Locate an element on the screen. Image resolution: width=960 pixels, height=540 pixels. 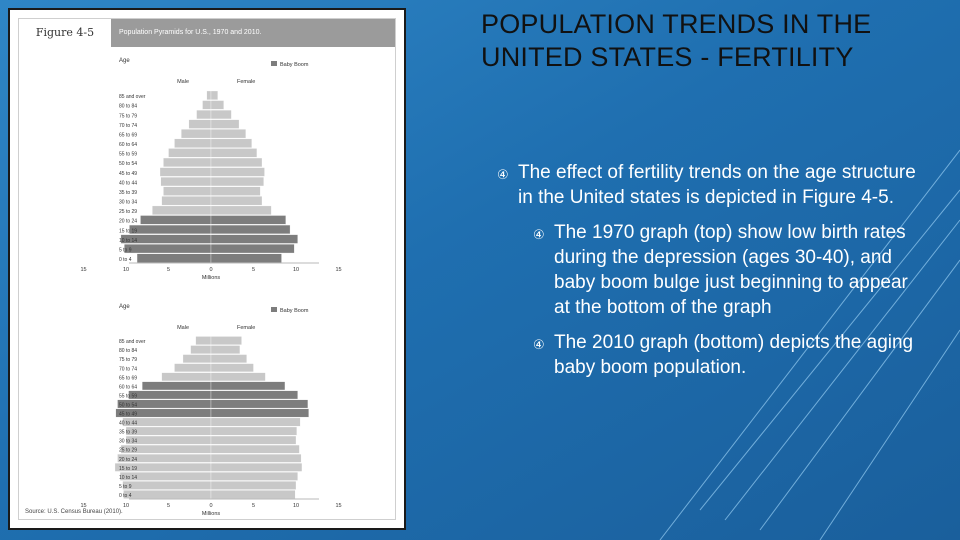
age-tick-label: 35 to 39 is located at coordinates (128, 433).